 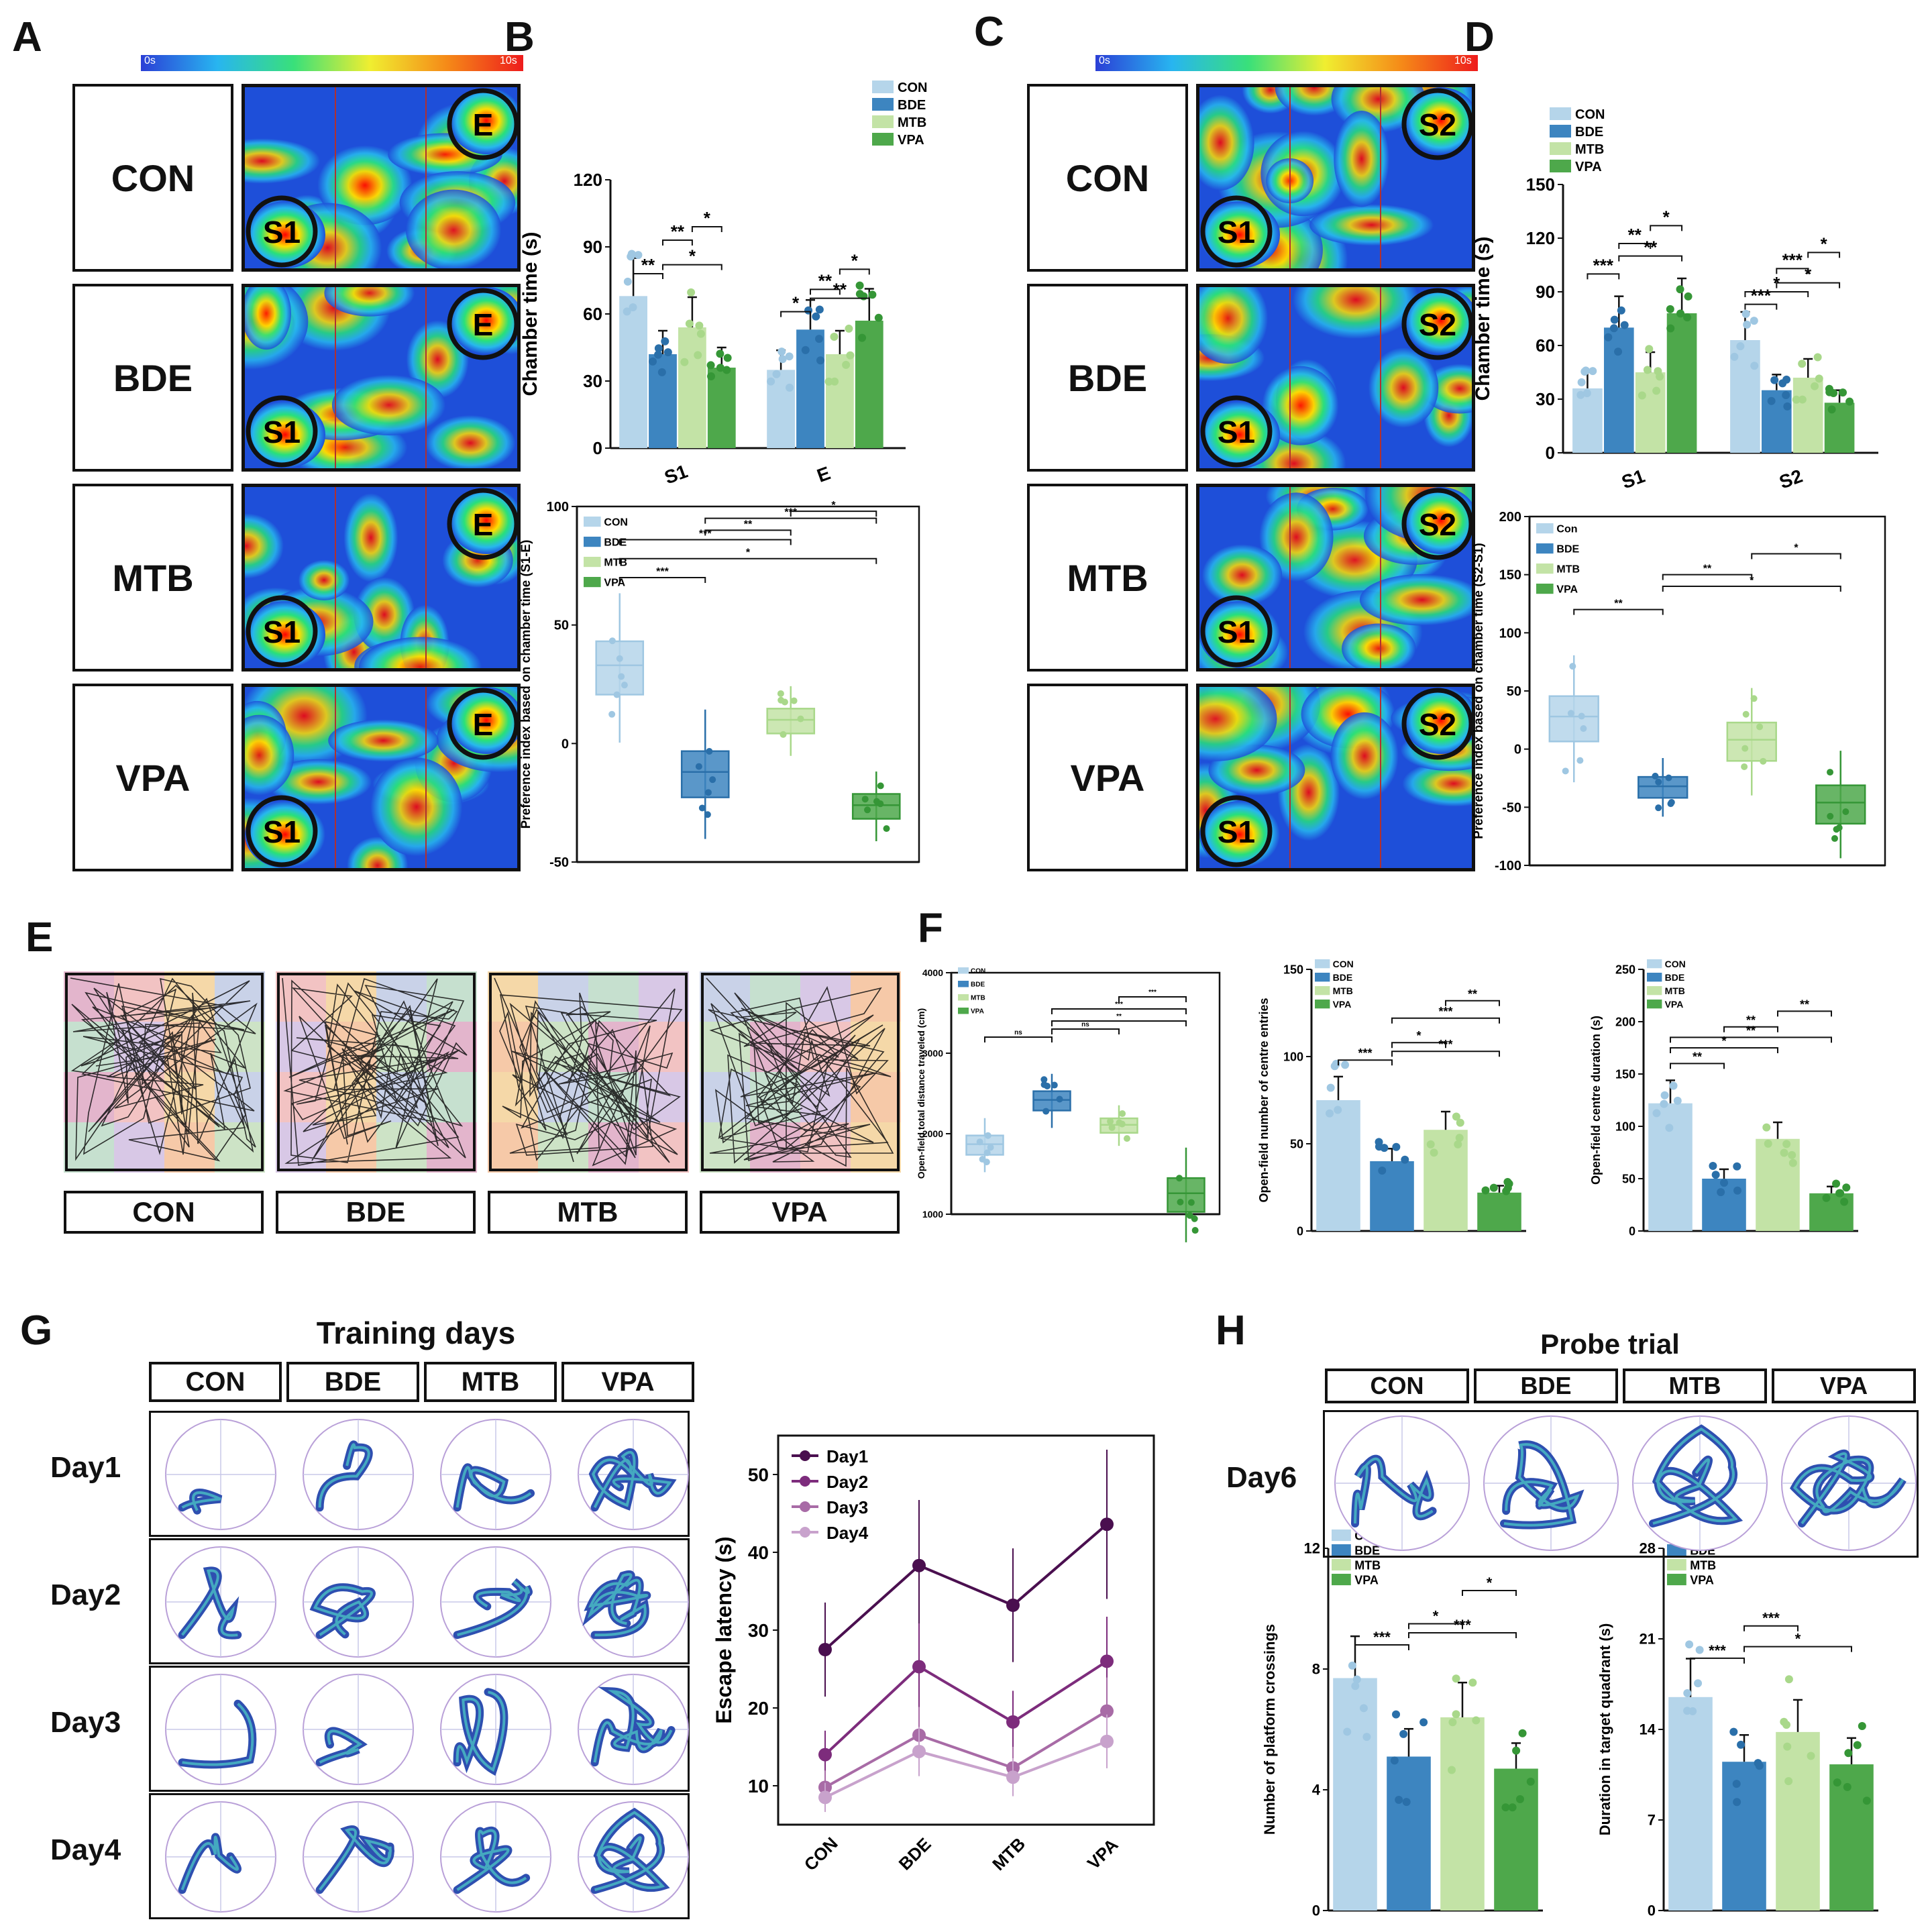 What do you see at coordinates (1335, 577) in the screenshot?
I see `heatmap-canvas: S1 S2` at bounding box center [1335, 577].